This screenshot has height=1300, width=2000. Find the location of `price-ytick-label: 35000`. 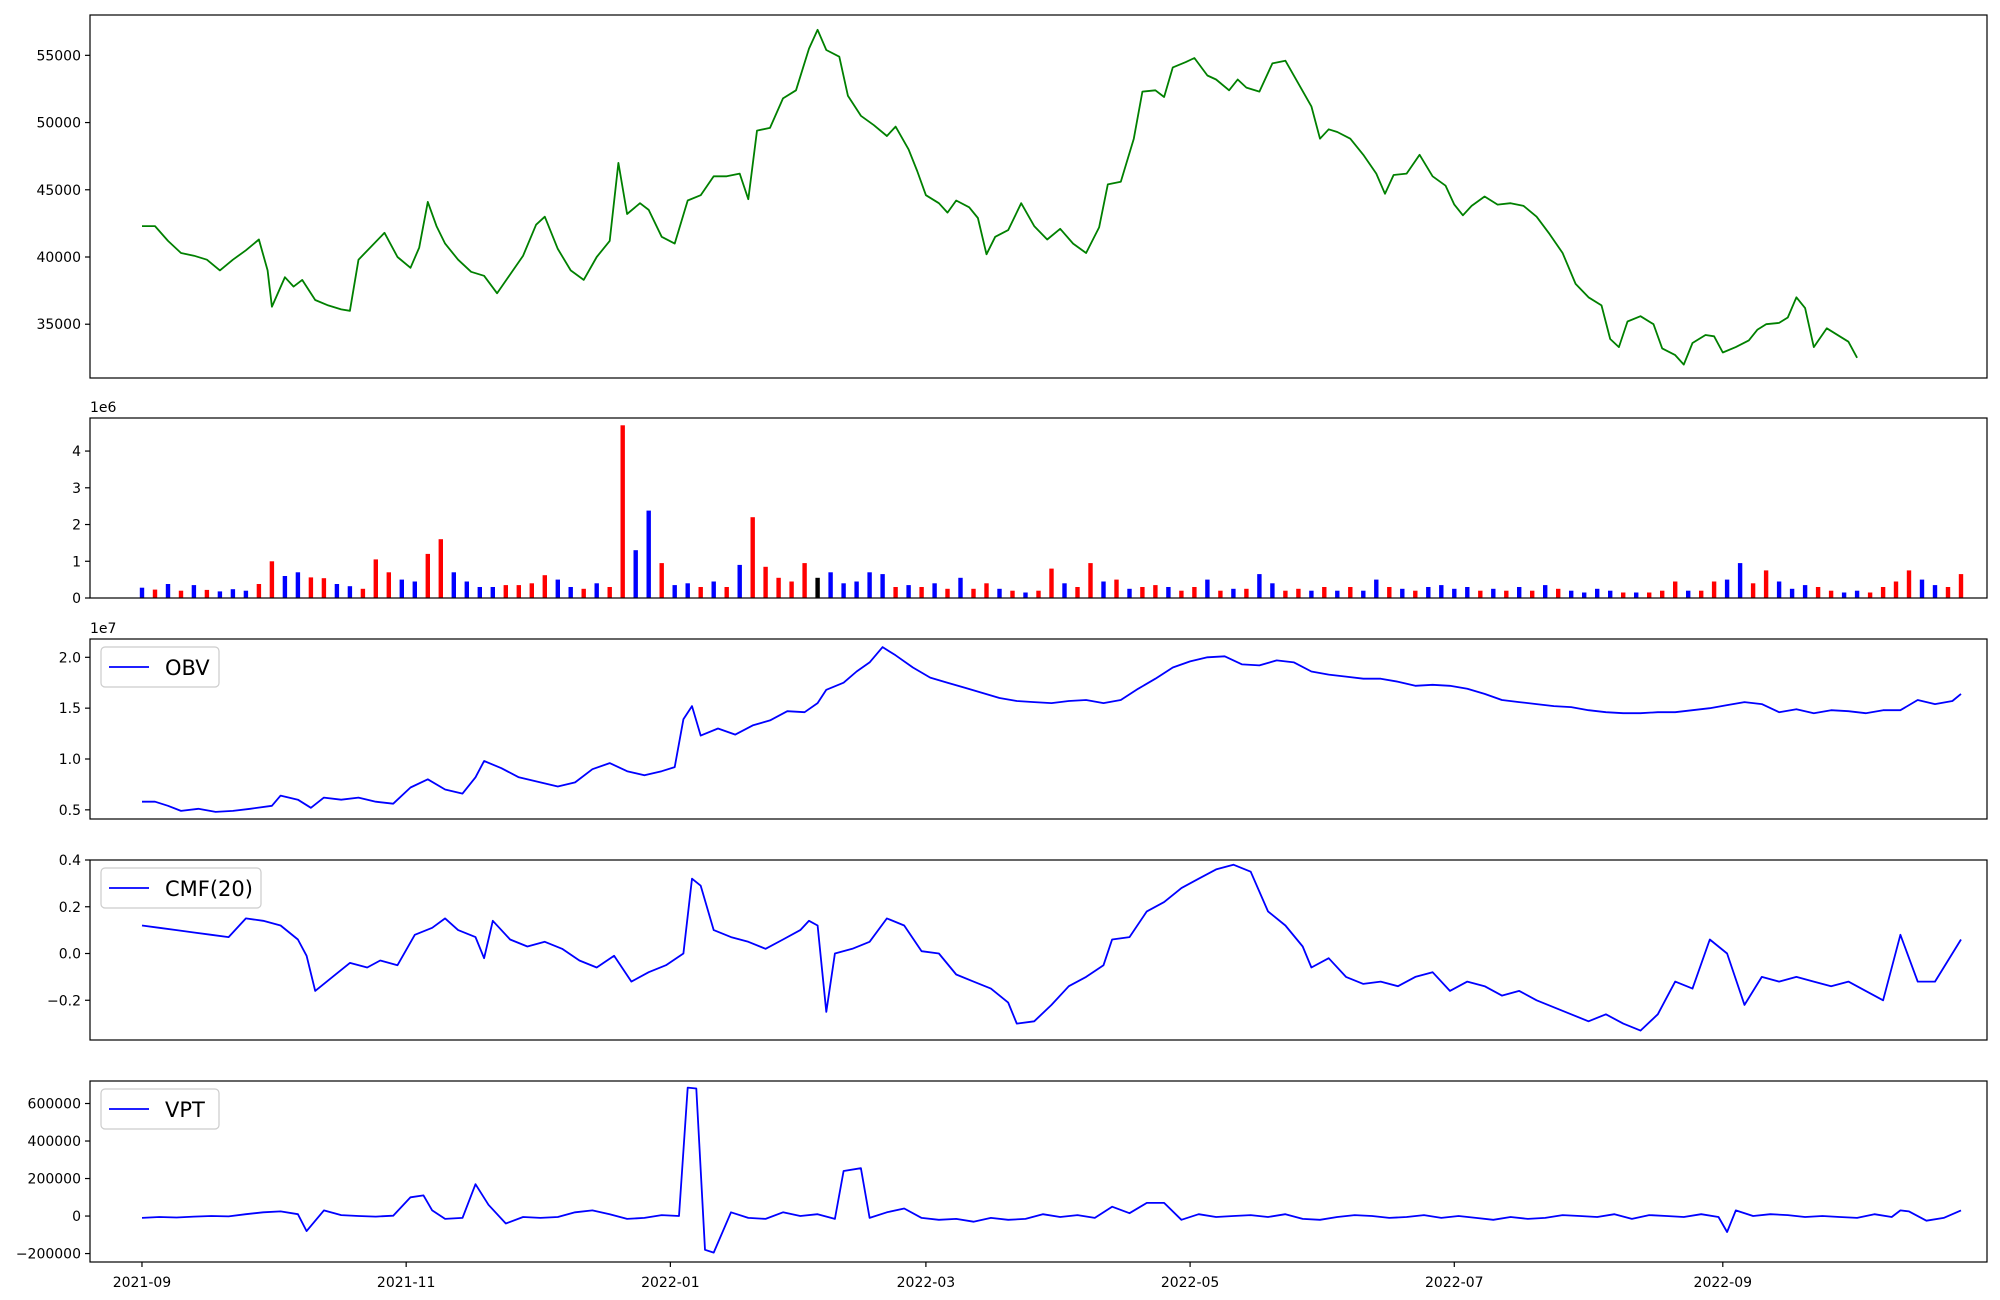

price-ytick-label: 35000 is located at coordinates (58, 325).